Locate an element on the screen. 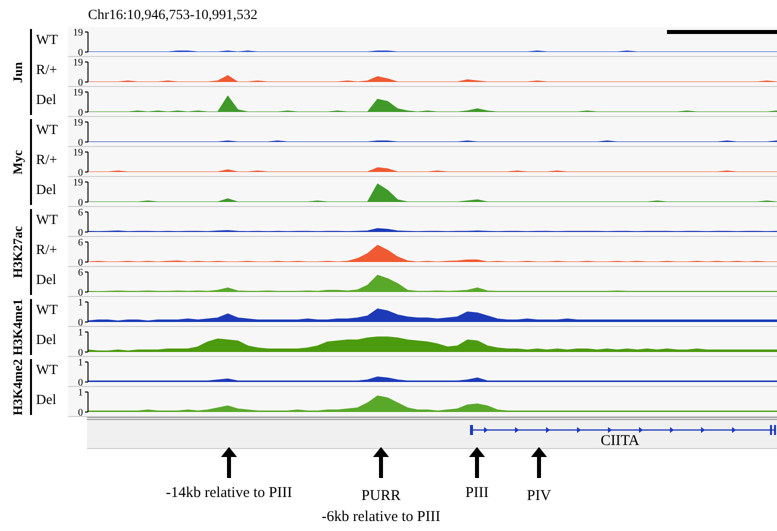  text: PIV is located at coordinates (539, 496).